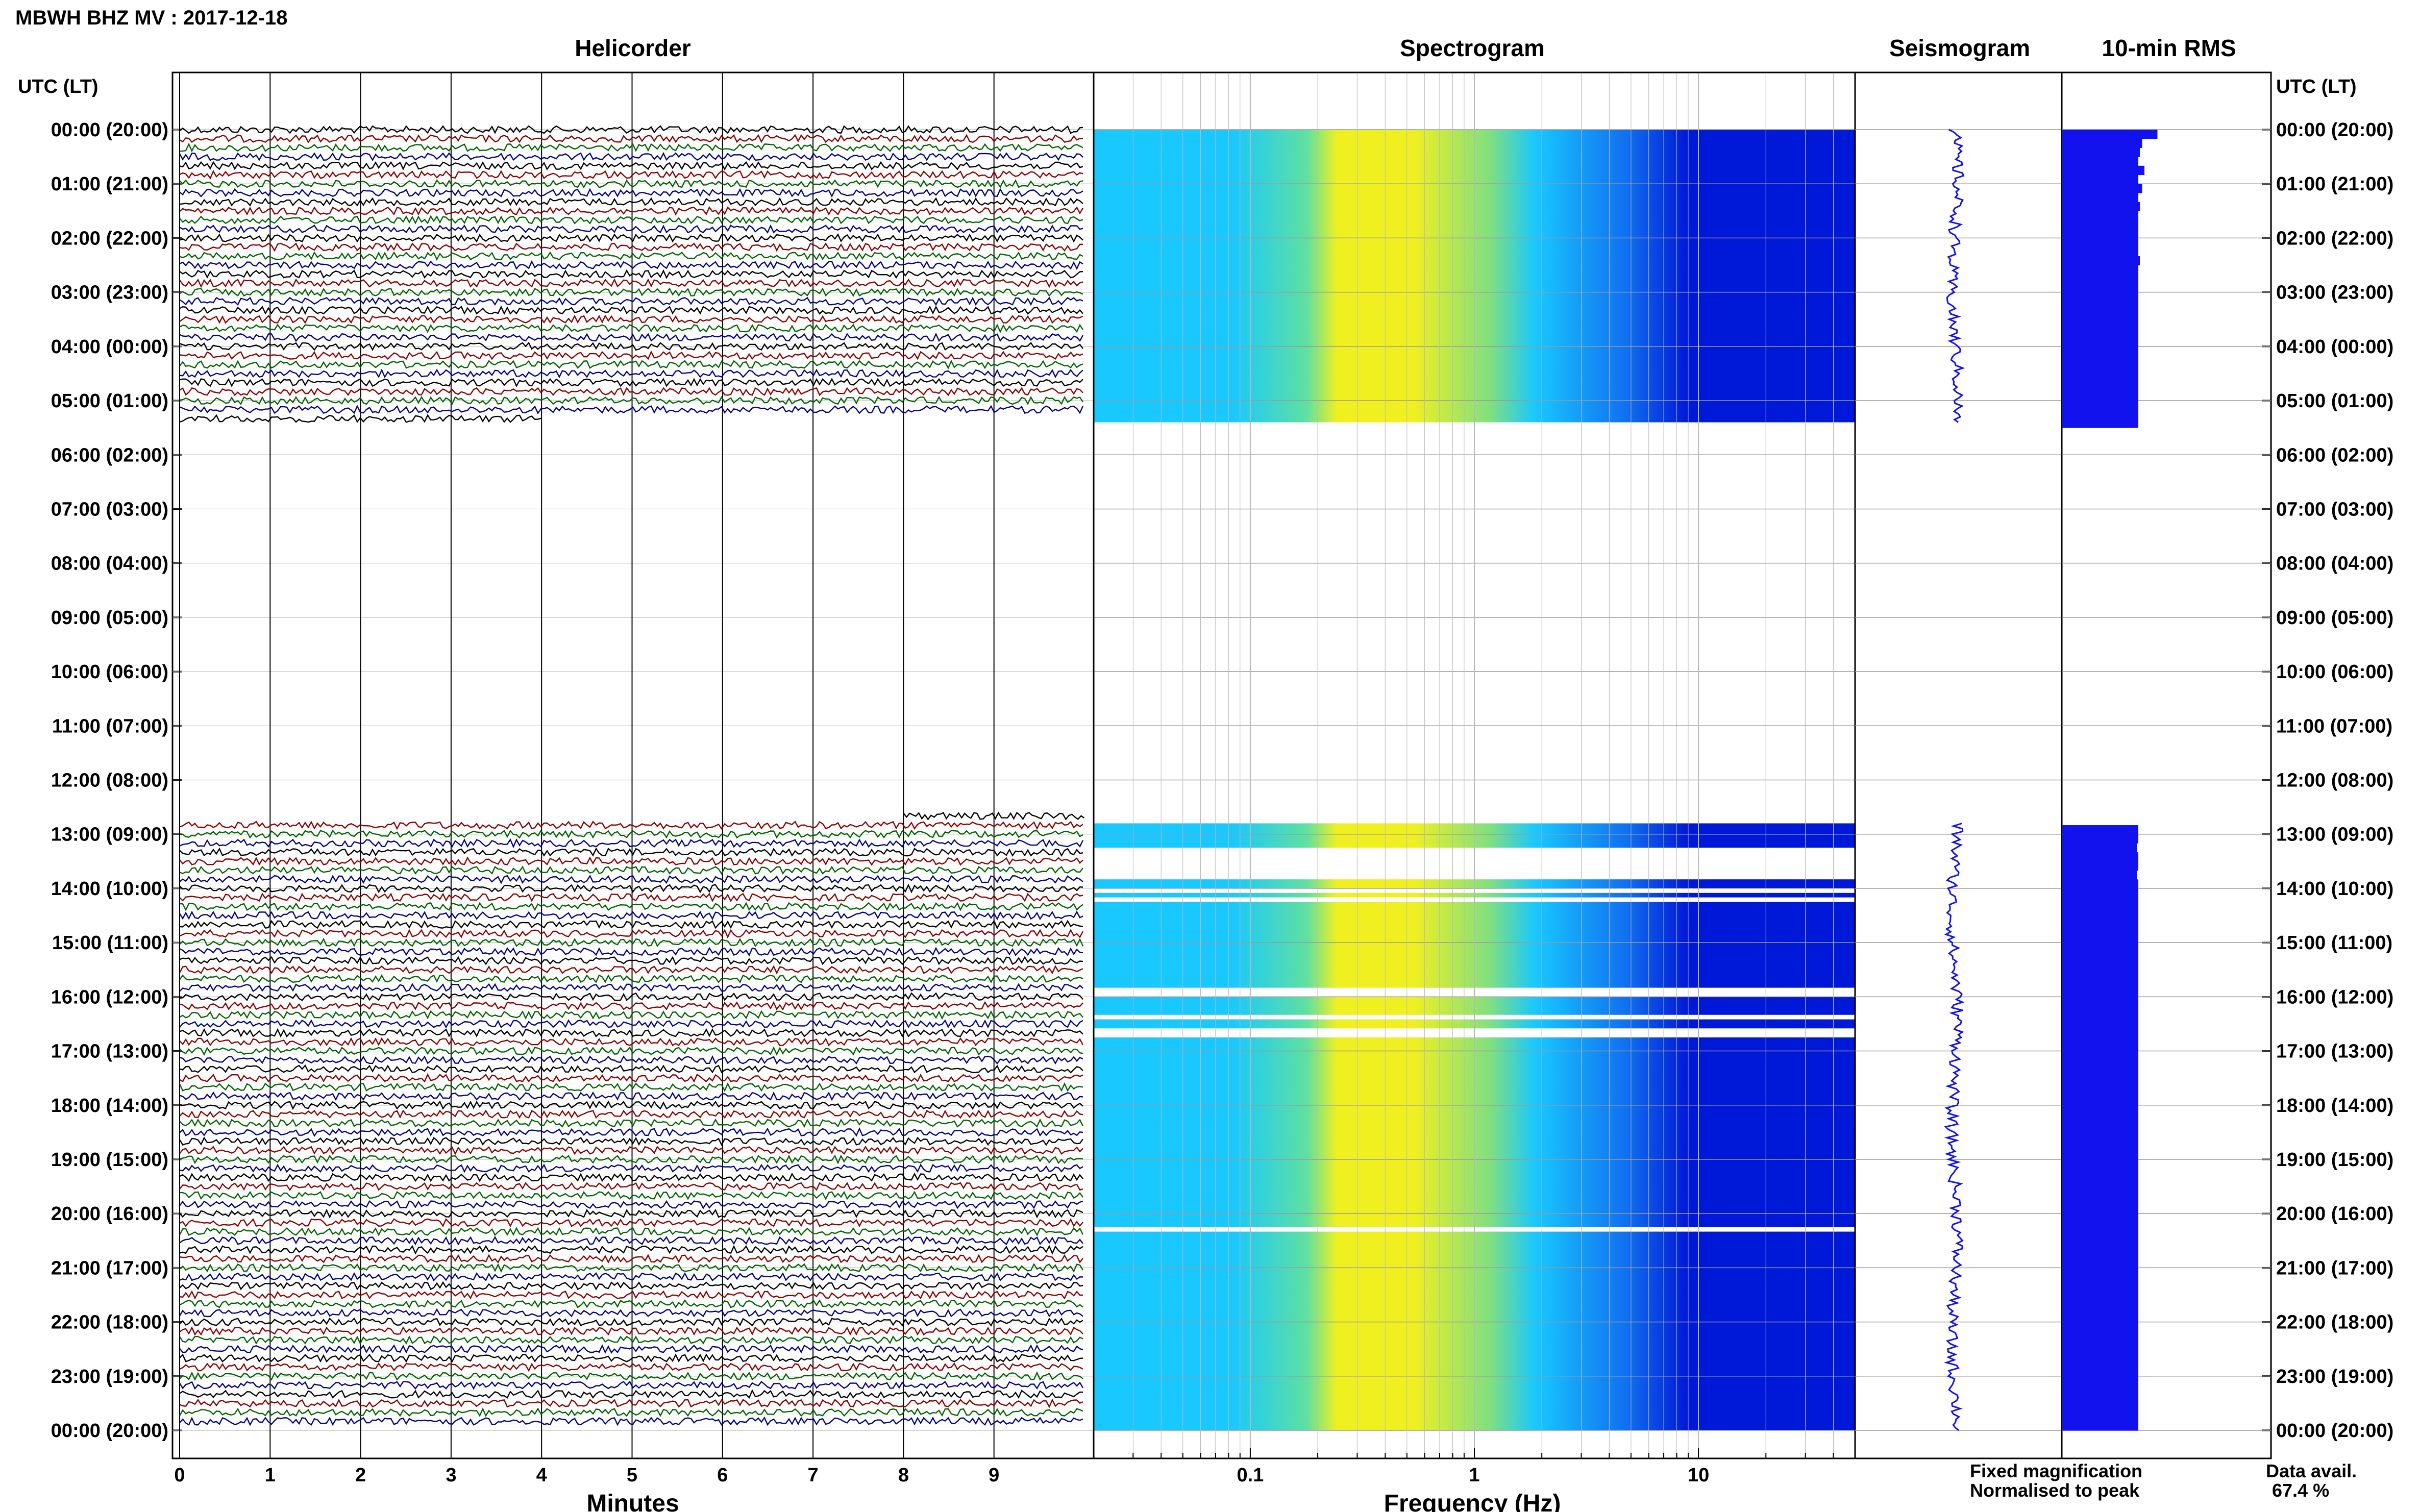  Describe the element at coordinates (903, 1475) in the screenshot. I see `minute-tick-label: 8` at that location.